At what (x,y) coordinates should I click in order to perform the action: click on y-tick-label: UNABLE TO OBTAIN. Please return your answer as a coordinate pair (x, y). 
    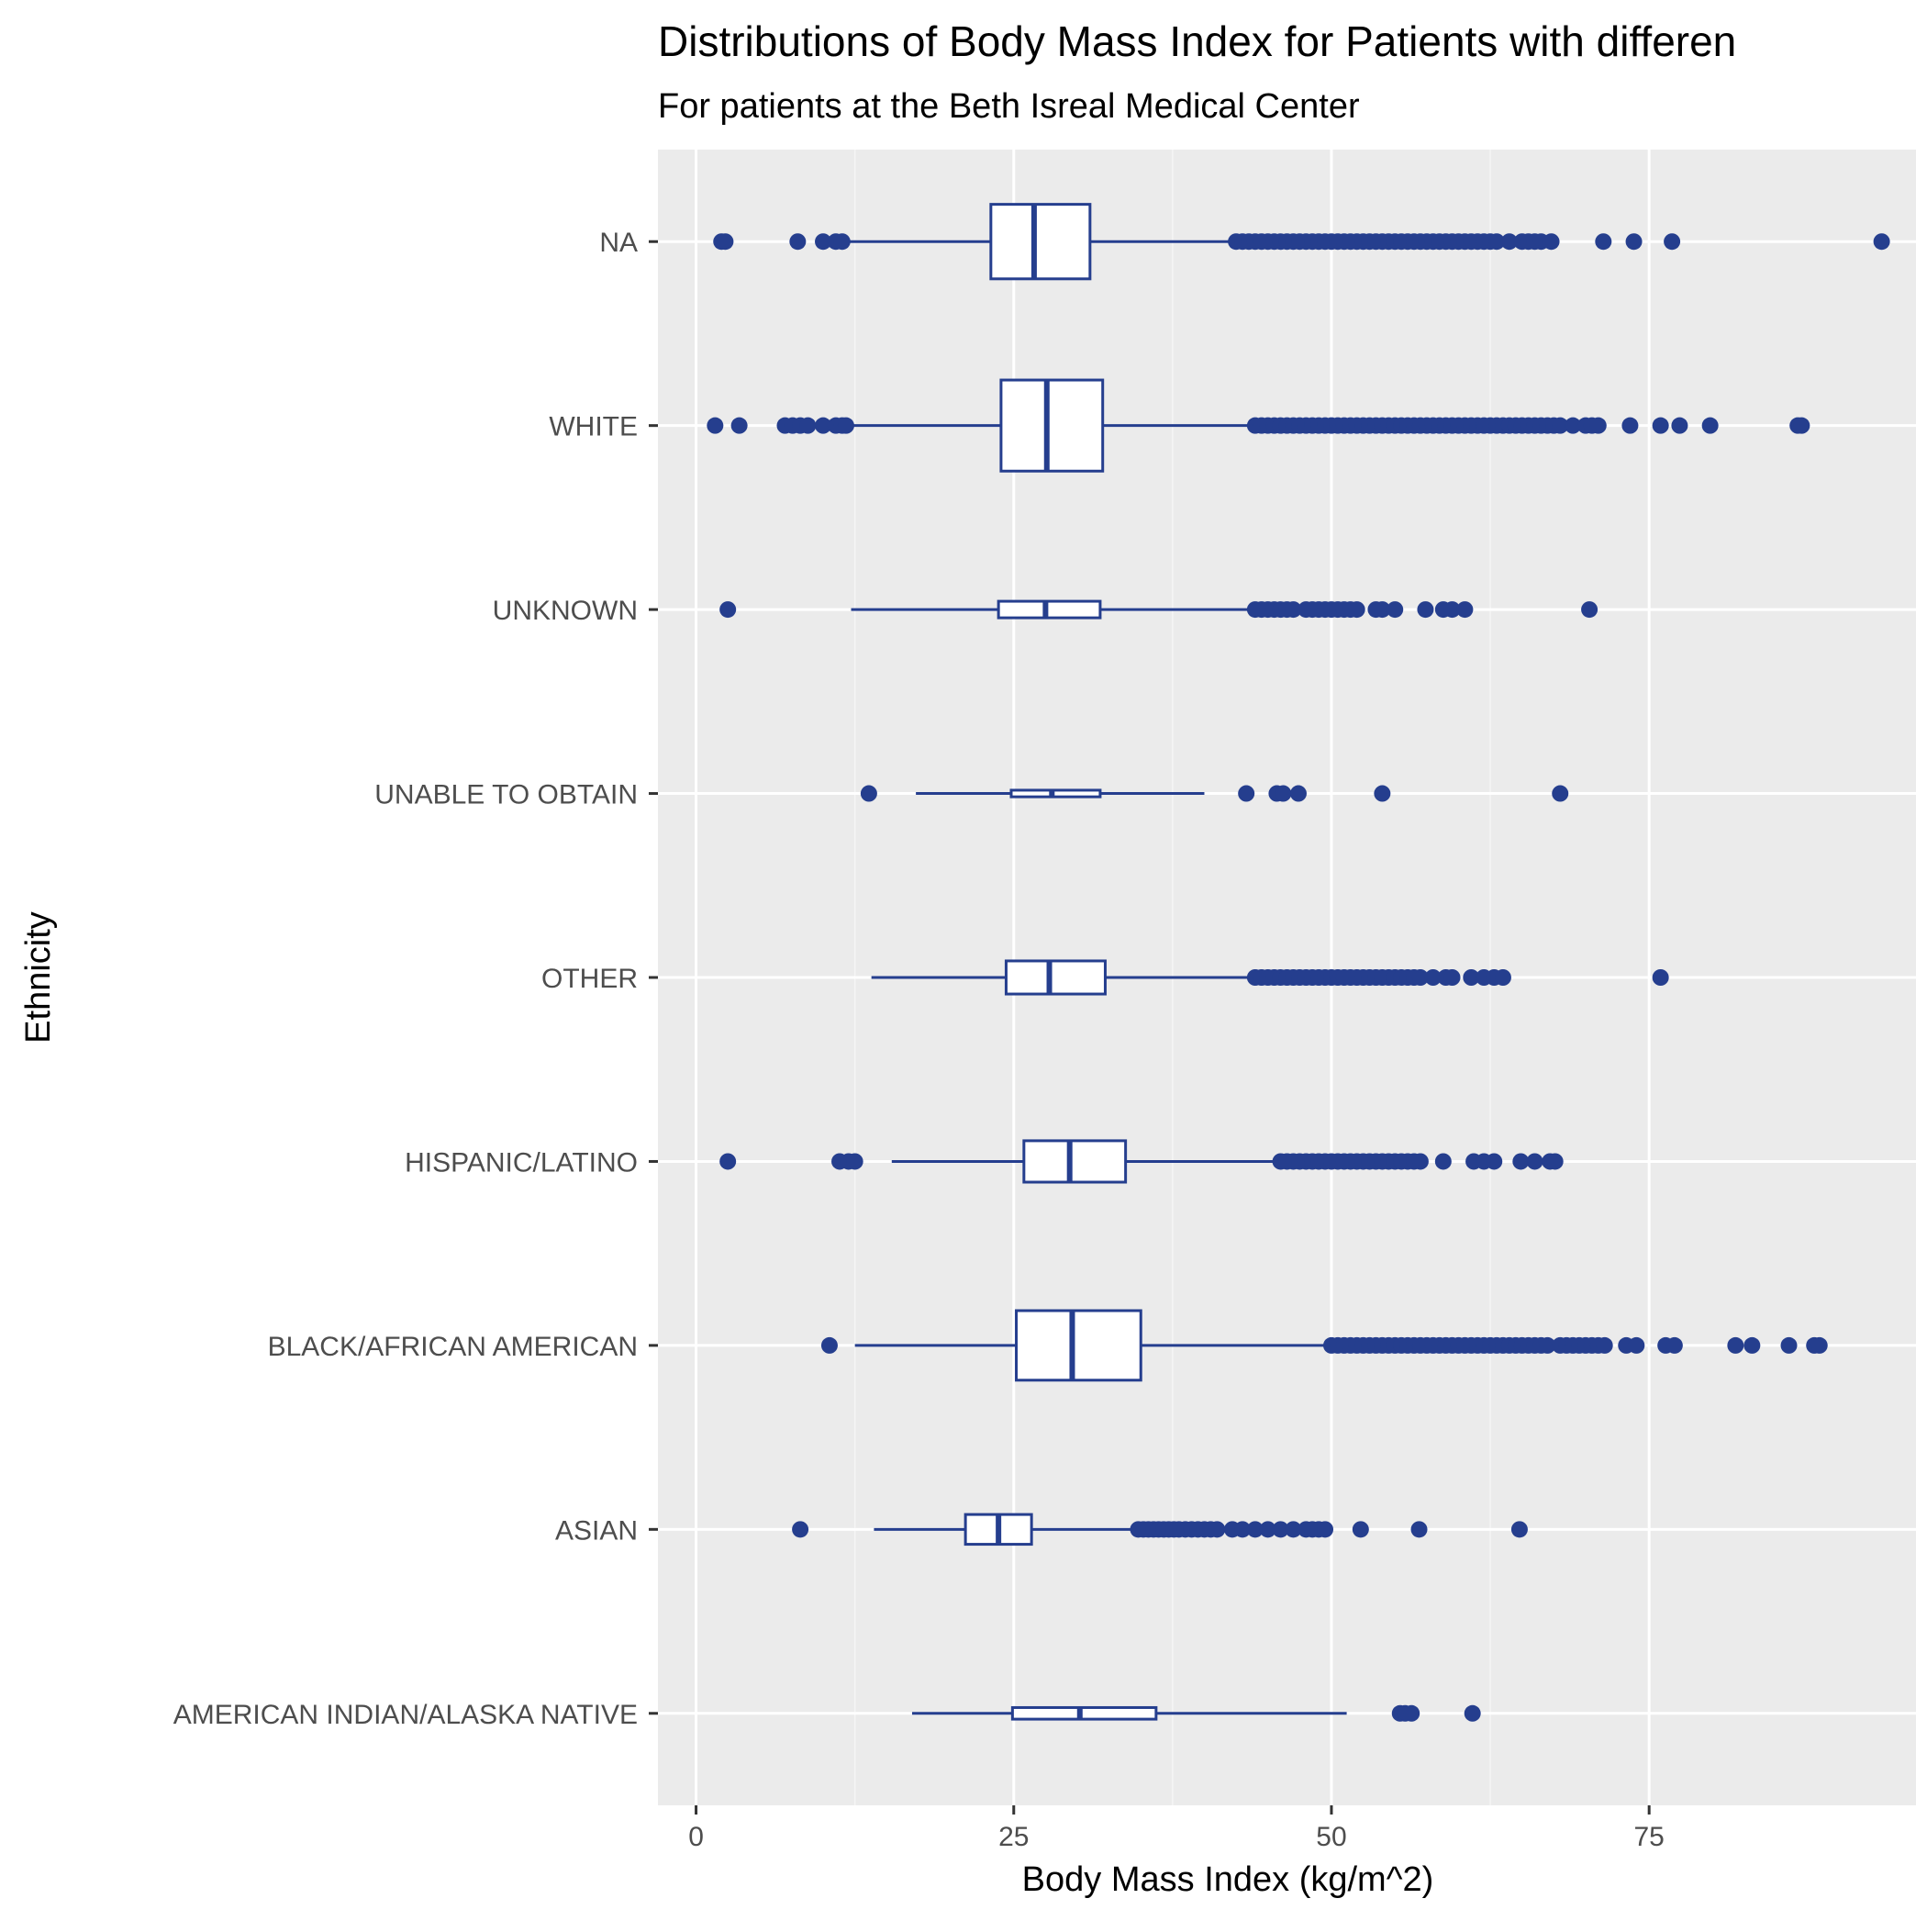
    Looking at the image, I should click on (506, 795).